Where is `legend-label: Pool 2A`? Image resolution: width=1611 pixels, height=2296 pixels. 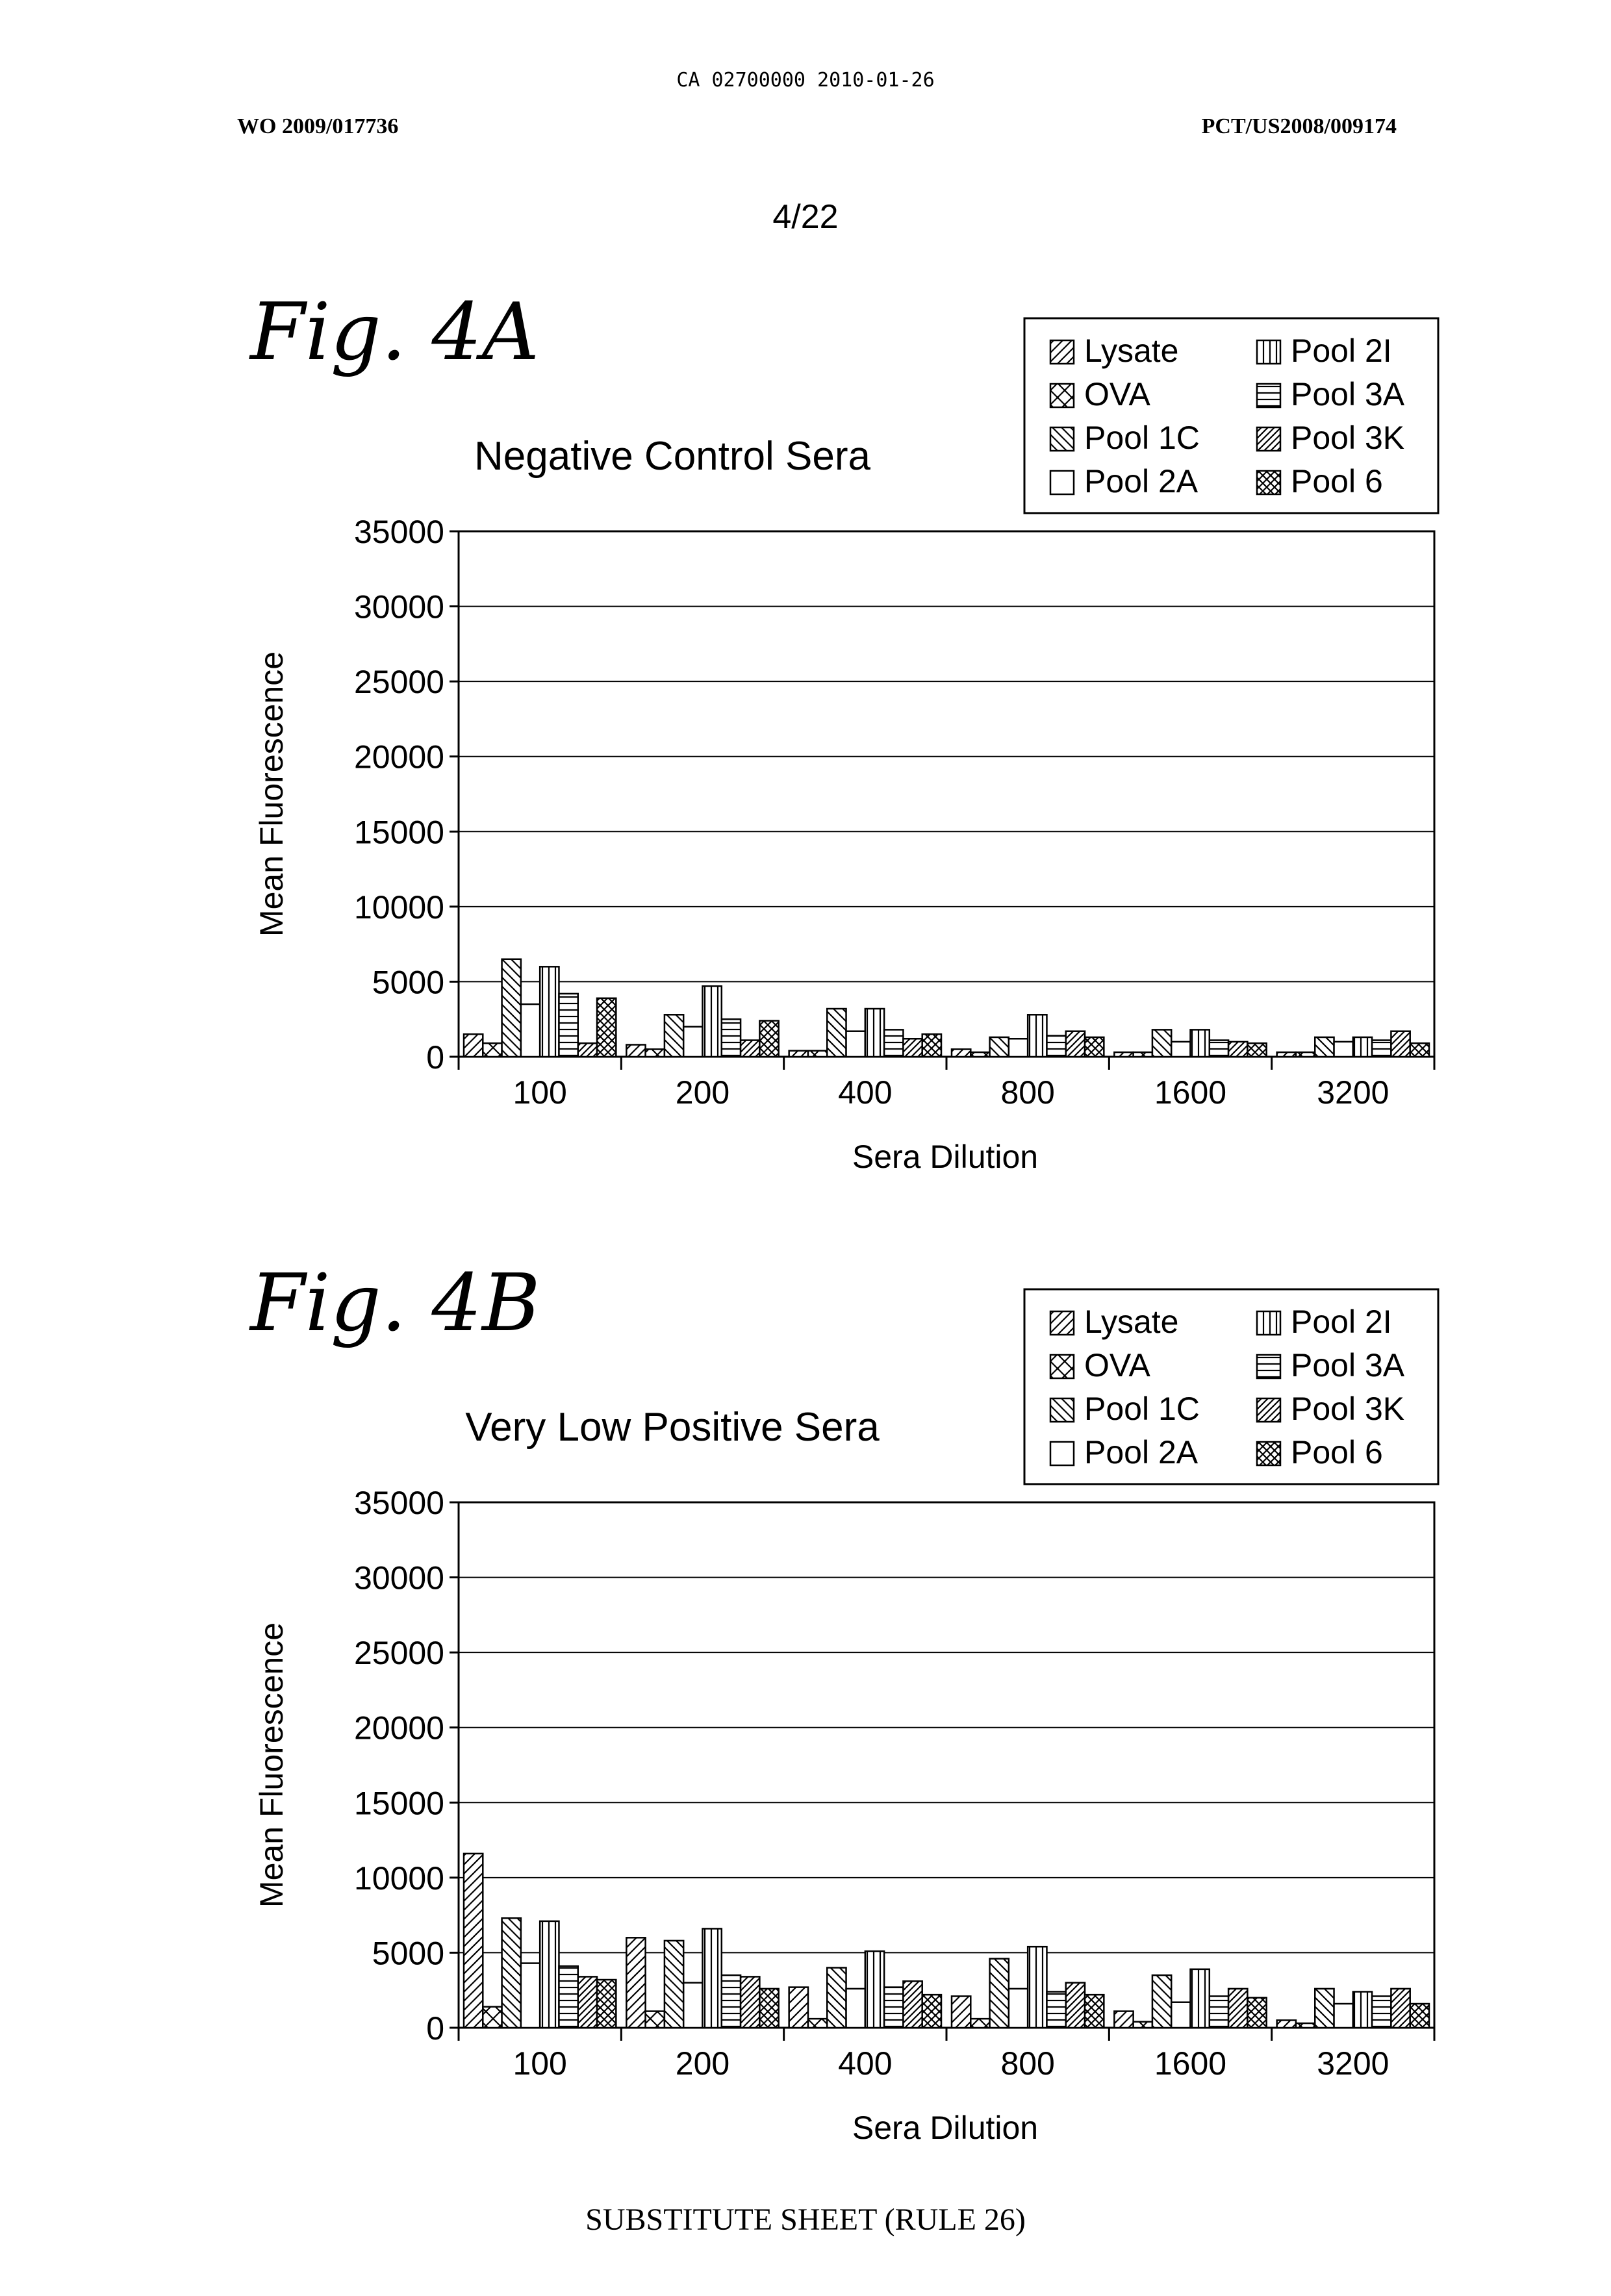 legend-label: Pool 2A is located at coordinates (1141, 1452).